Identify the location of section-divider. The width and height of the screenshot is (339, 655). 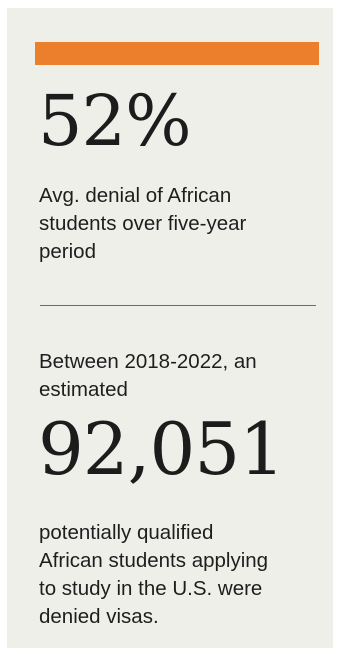
(178, 305).